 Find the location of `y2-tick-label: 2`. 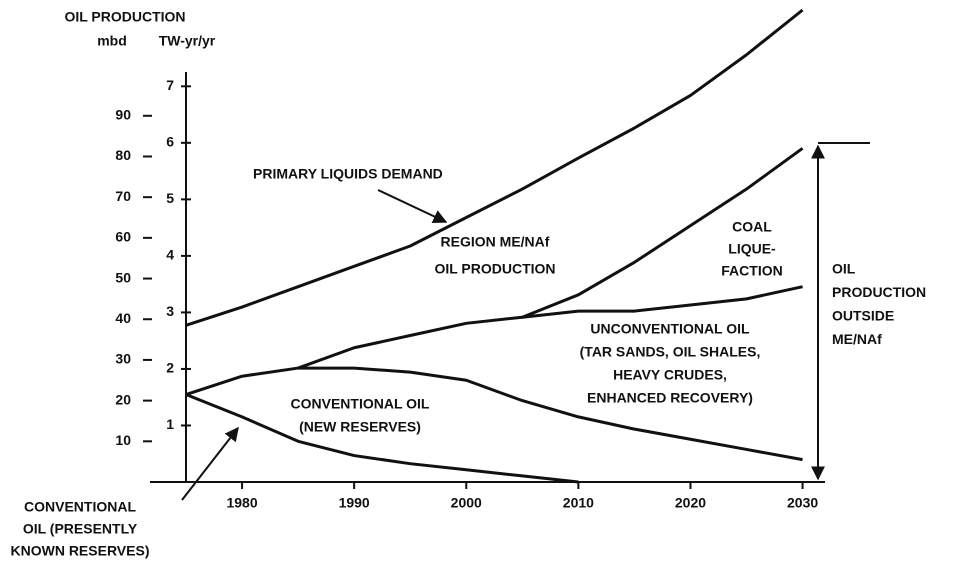

y2-tick-label: 2 is located at coordinates (170, 368).